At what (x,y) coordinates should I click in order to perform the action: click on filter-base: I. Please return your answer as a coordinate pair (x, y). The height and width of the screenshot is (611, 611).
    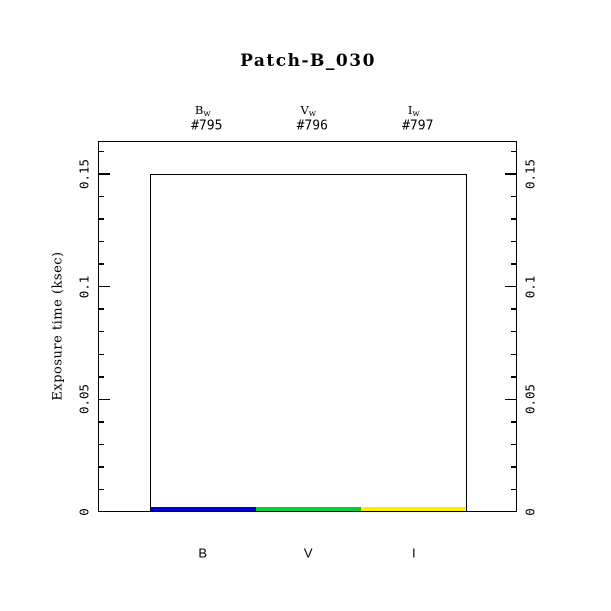
    Looking at the image, I should click on (410, 110).